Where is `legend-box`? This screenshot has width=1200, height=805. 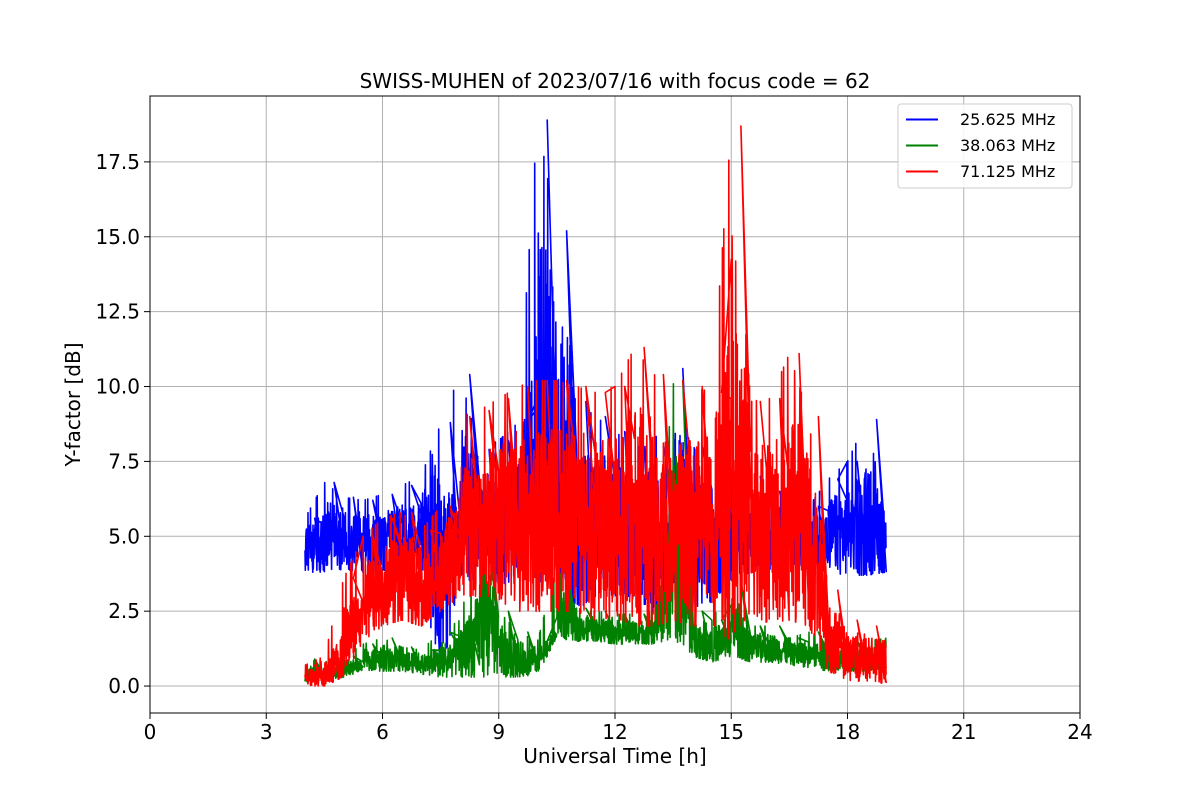 legend-box is located at coordinates (985, 146).